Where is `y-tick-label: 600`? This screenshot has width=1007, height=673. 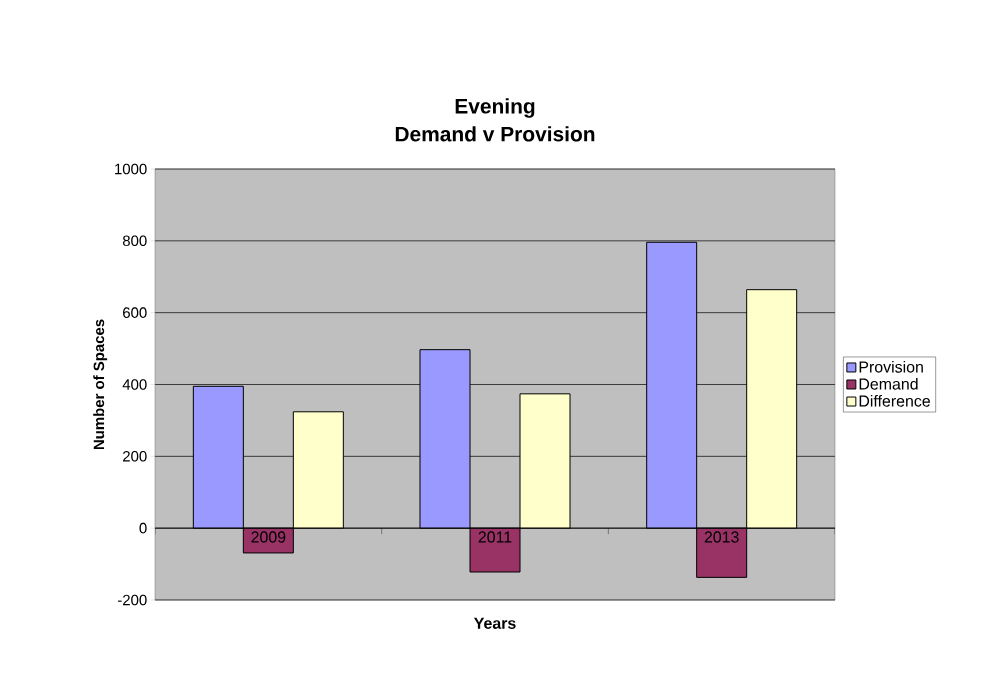 y-tick-label: 600 is located at coordinates (135, 312).